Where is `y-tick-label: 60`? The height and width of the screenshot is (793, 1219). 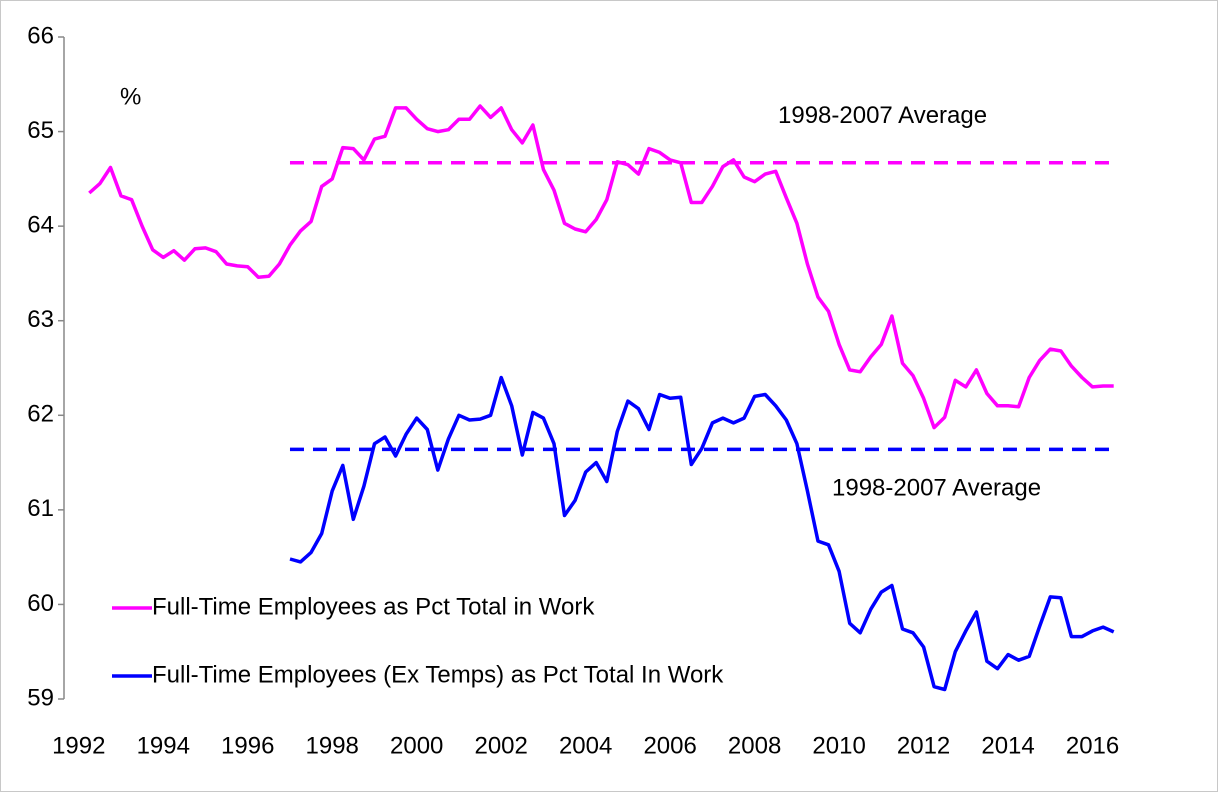
y-tick-label: 60 is located at coordinates (40, 603).